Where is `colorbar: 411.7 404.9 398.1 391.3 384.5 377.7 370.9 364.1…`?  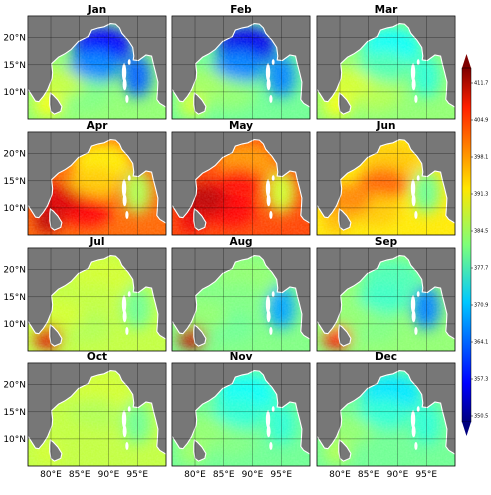 colorbar: 411.7 404.9 398.1 391.3 384.5 377.7 370.9 364.1… is located at coordinates (474, 245).